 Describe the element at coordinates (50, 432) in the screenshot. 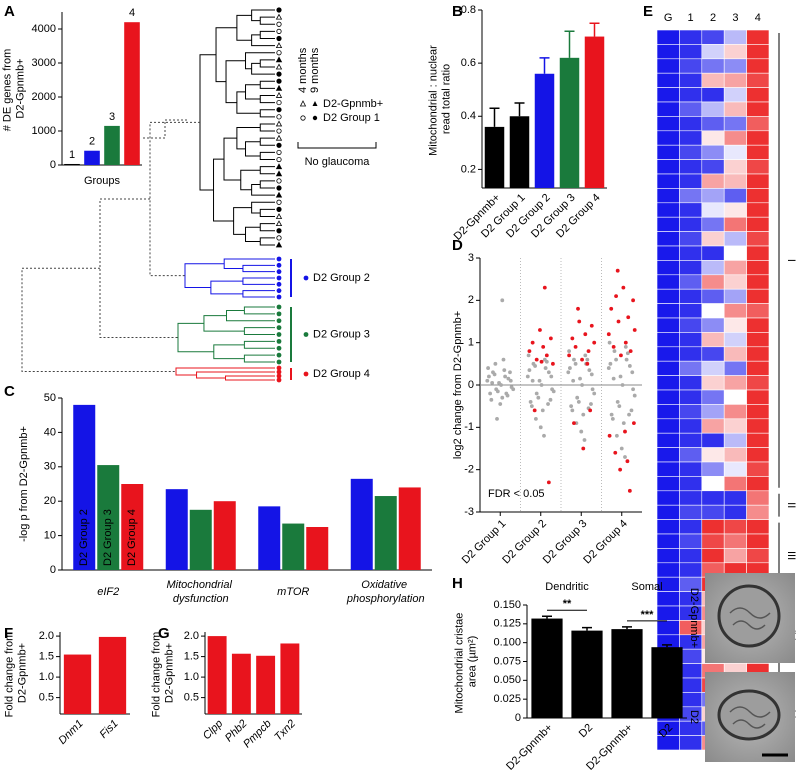

I see `y-tick-label: 40` at that location.